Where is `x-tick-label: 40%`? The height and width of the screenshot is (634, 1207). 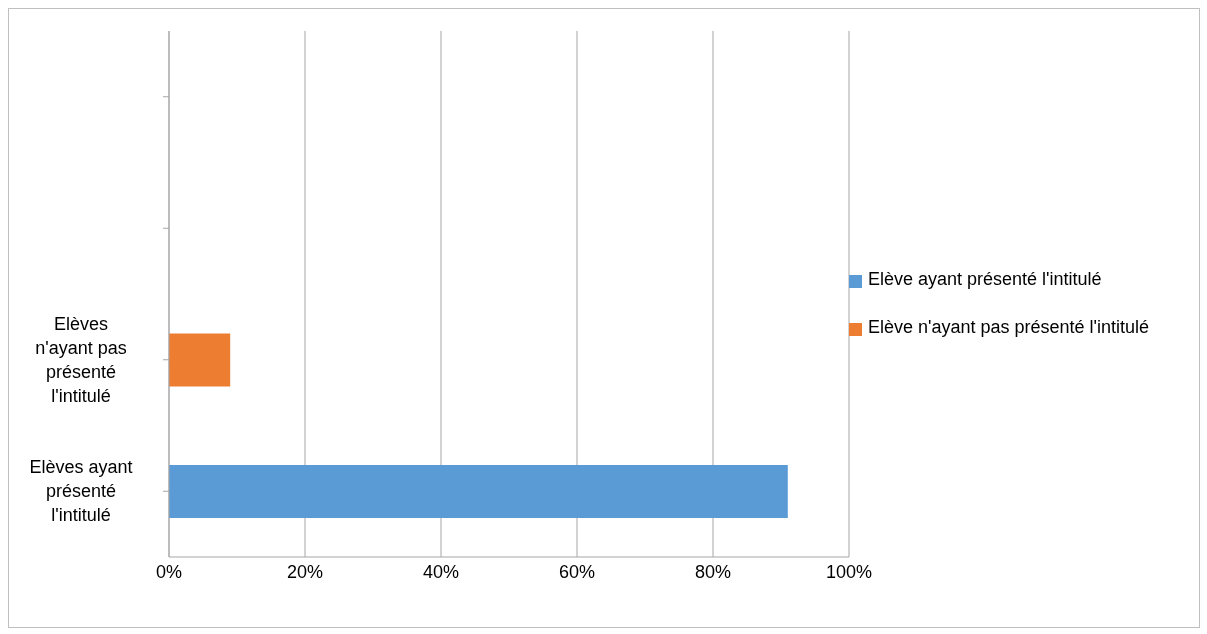 x-tick-label: 40% is located at coordinates (441, 571).